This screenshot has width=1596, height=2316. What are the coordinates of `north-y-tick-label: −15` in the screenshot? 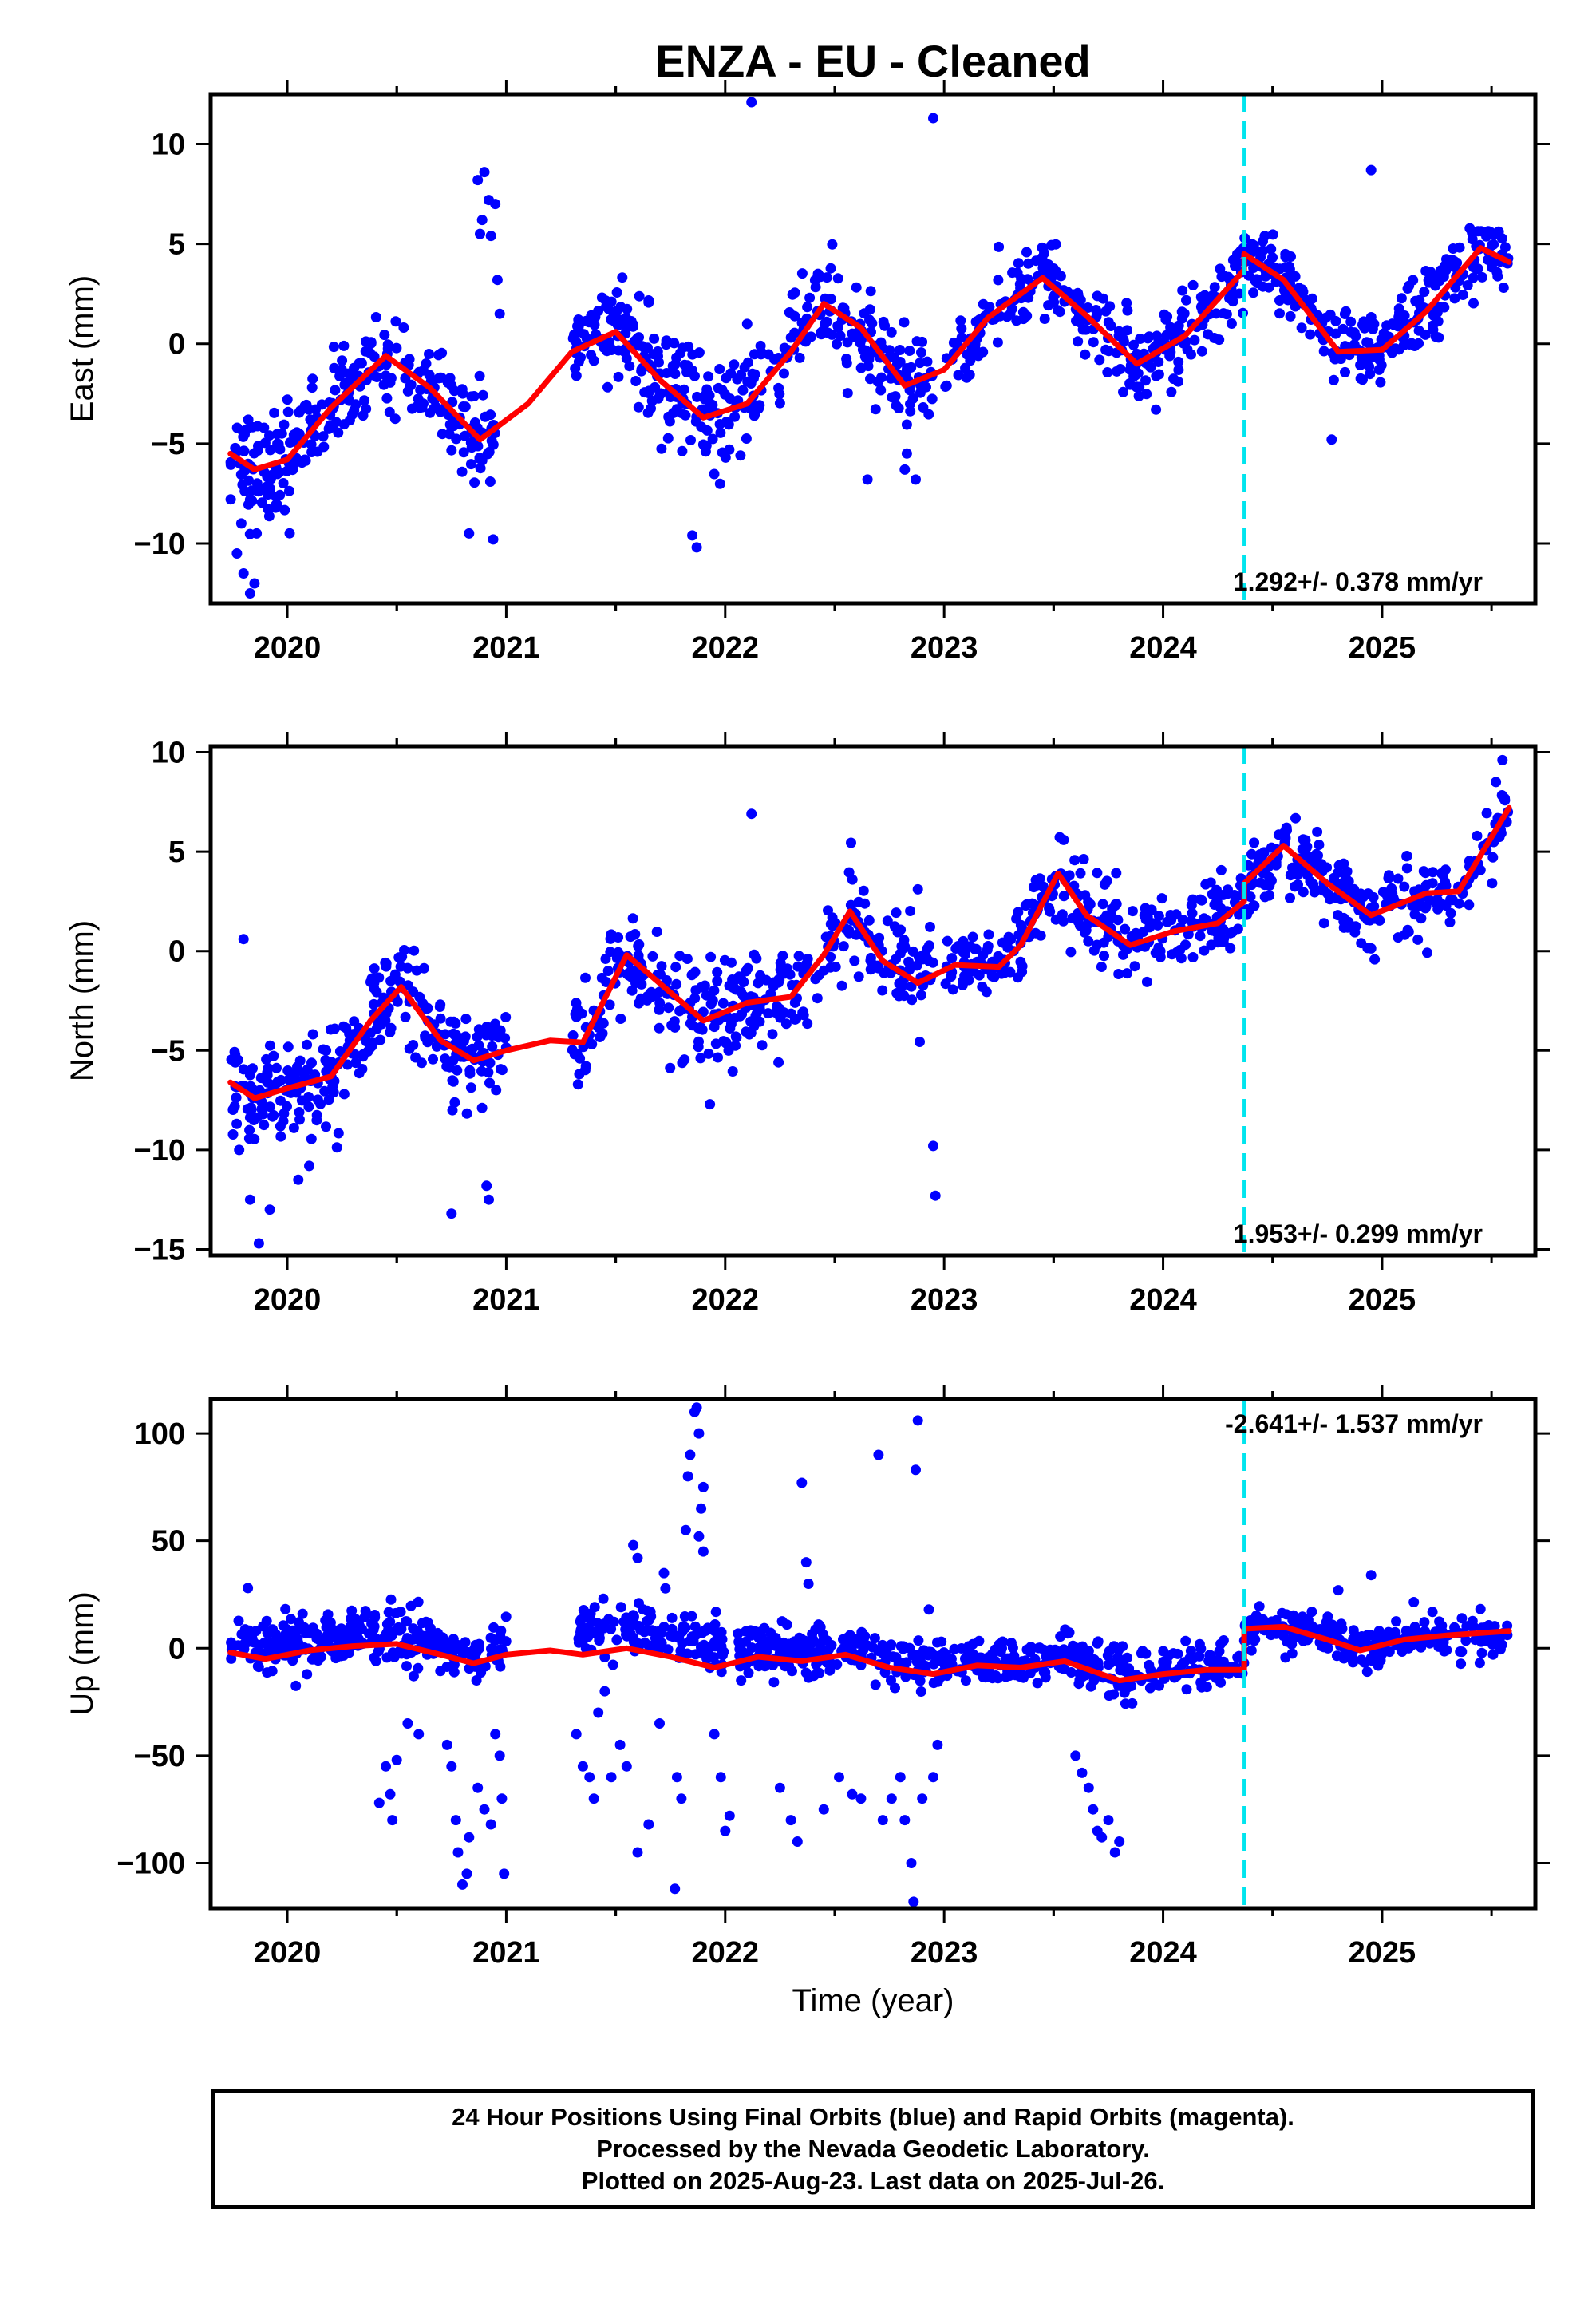 It's located at (159, 1250).